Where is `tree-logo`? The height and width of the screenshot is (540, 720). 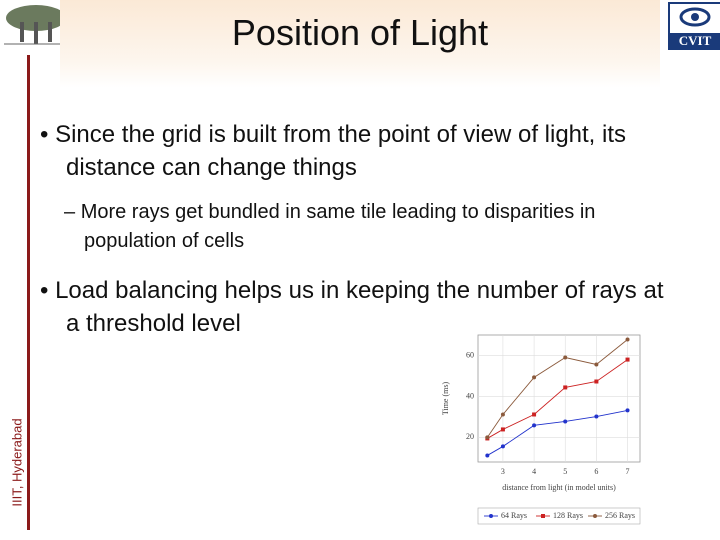
tree-logo is located at coordinates (36, 24).